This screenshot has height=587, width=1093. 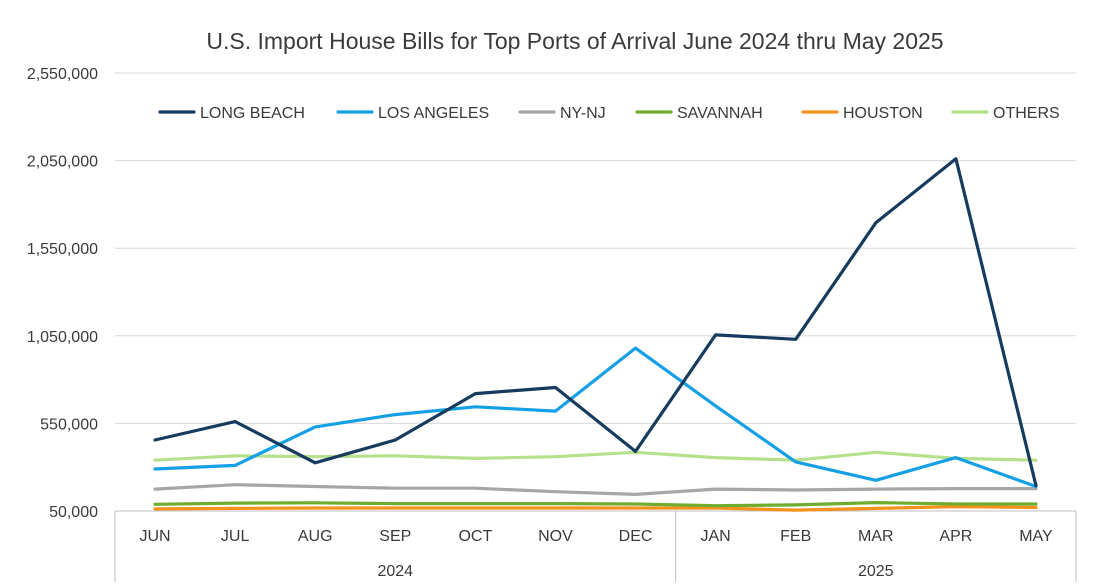 I want to click on x-tick-label: OCT, so click(x=475, y=536).